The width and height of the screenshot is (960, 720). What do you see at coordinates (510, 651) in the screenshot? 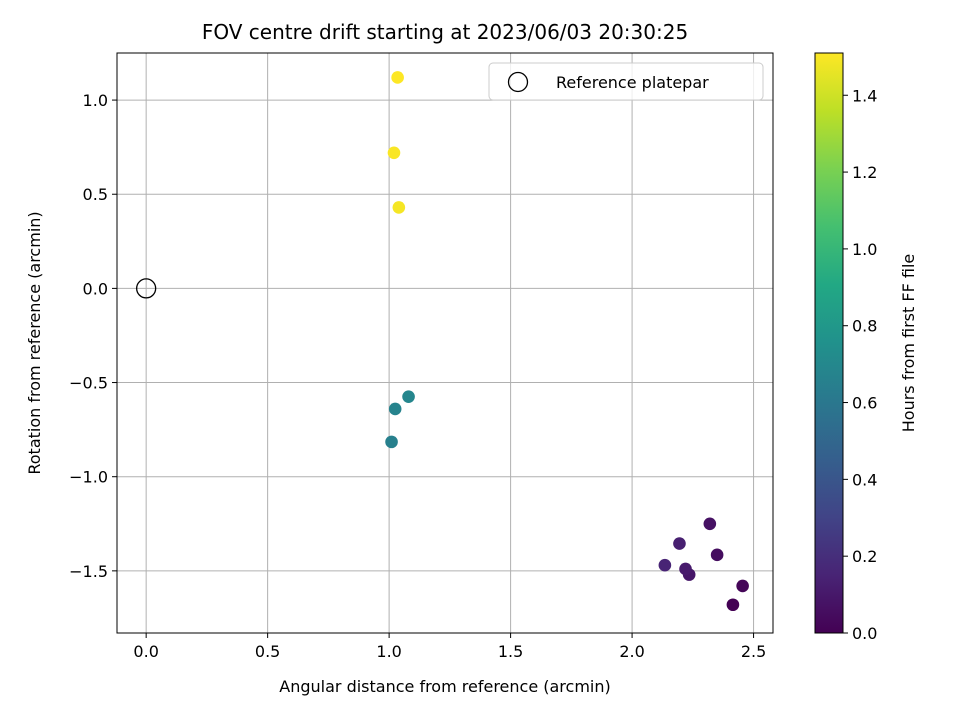
I see `x-tick-label: 1.5` at bounding box center [510, 651].